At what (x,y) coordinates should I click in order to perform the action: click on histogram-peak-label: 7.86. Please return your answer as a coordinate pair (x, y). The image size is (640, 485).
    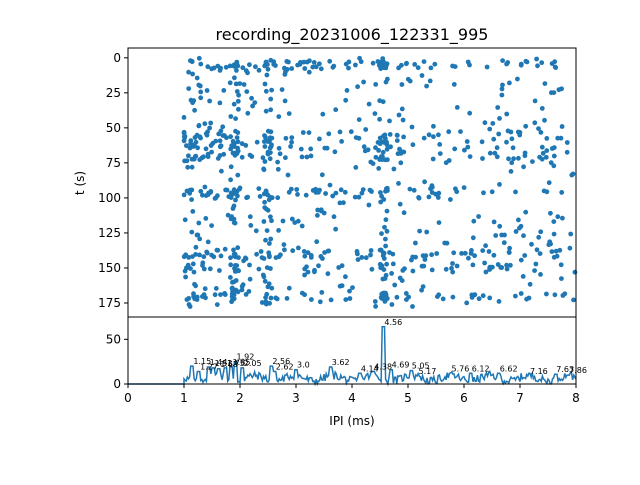
    Looking at the image, I should click on (578, 370).